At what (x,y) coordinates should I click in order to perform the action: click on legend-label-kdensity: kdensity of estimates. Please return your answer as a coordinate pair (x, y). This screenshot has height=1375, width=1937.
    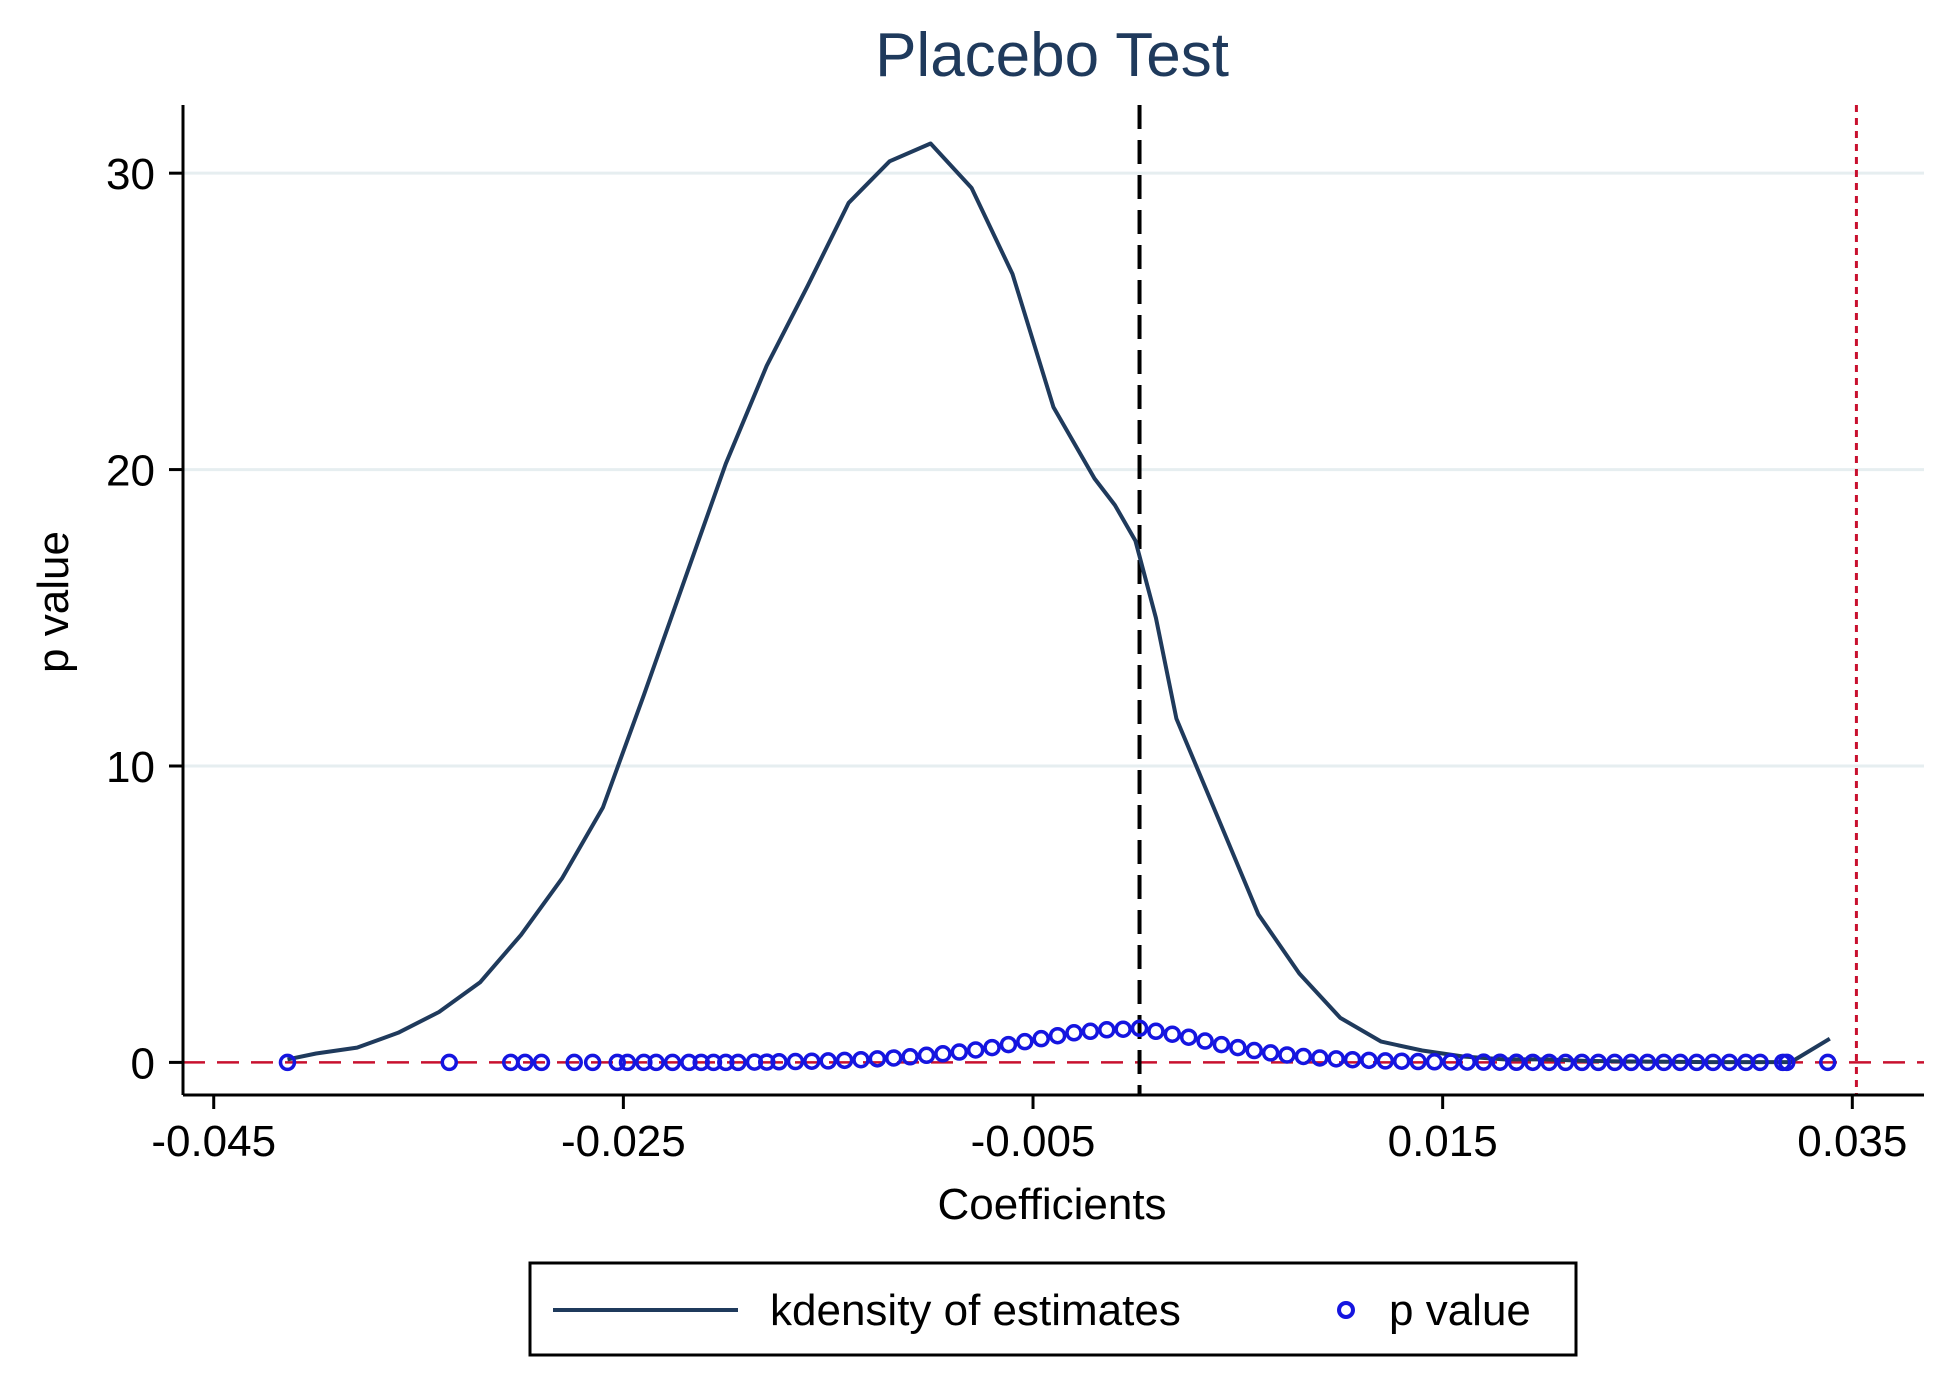
    Looking at the image, I should click on (975, 1310).